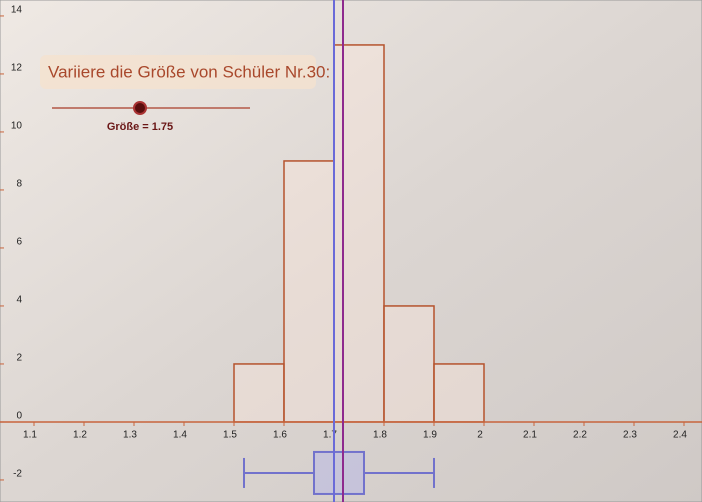  Describe the element at coordinates (17, 474) in the screenshot. I see `y-tick-label: -2` at that location.